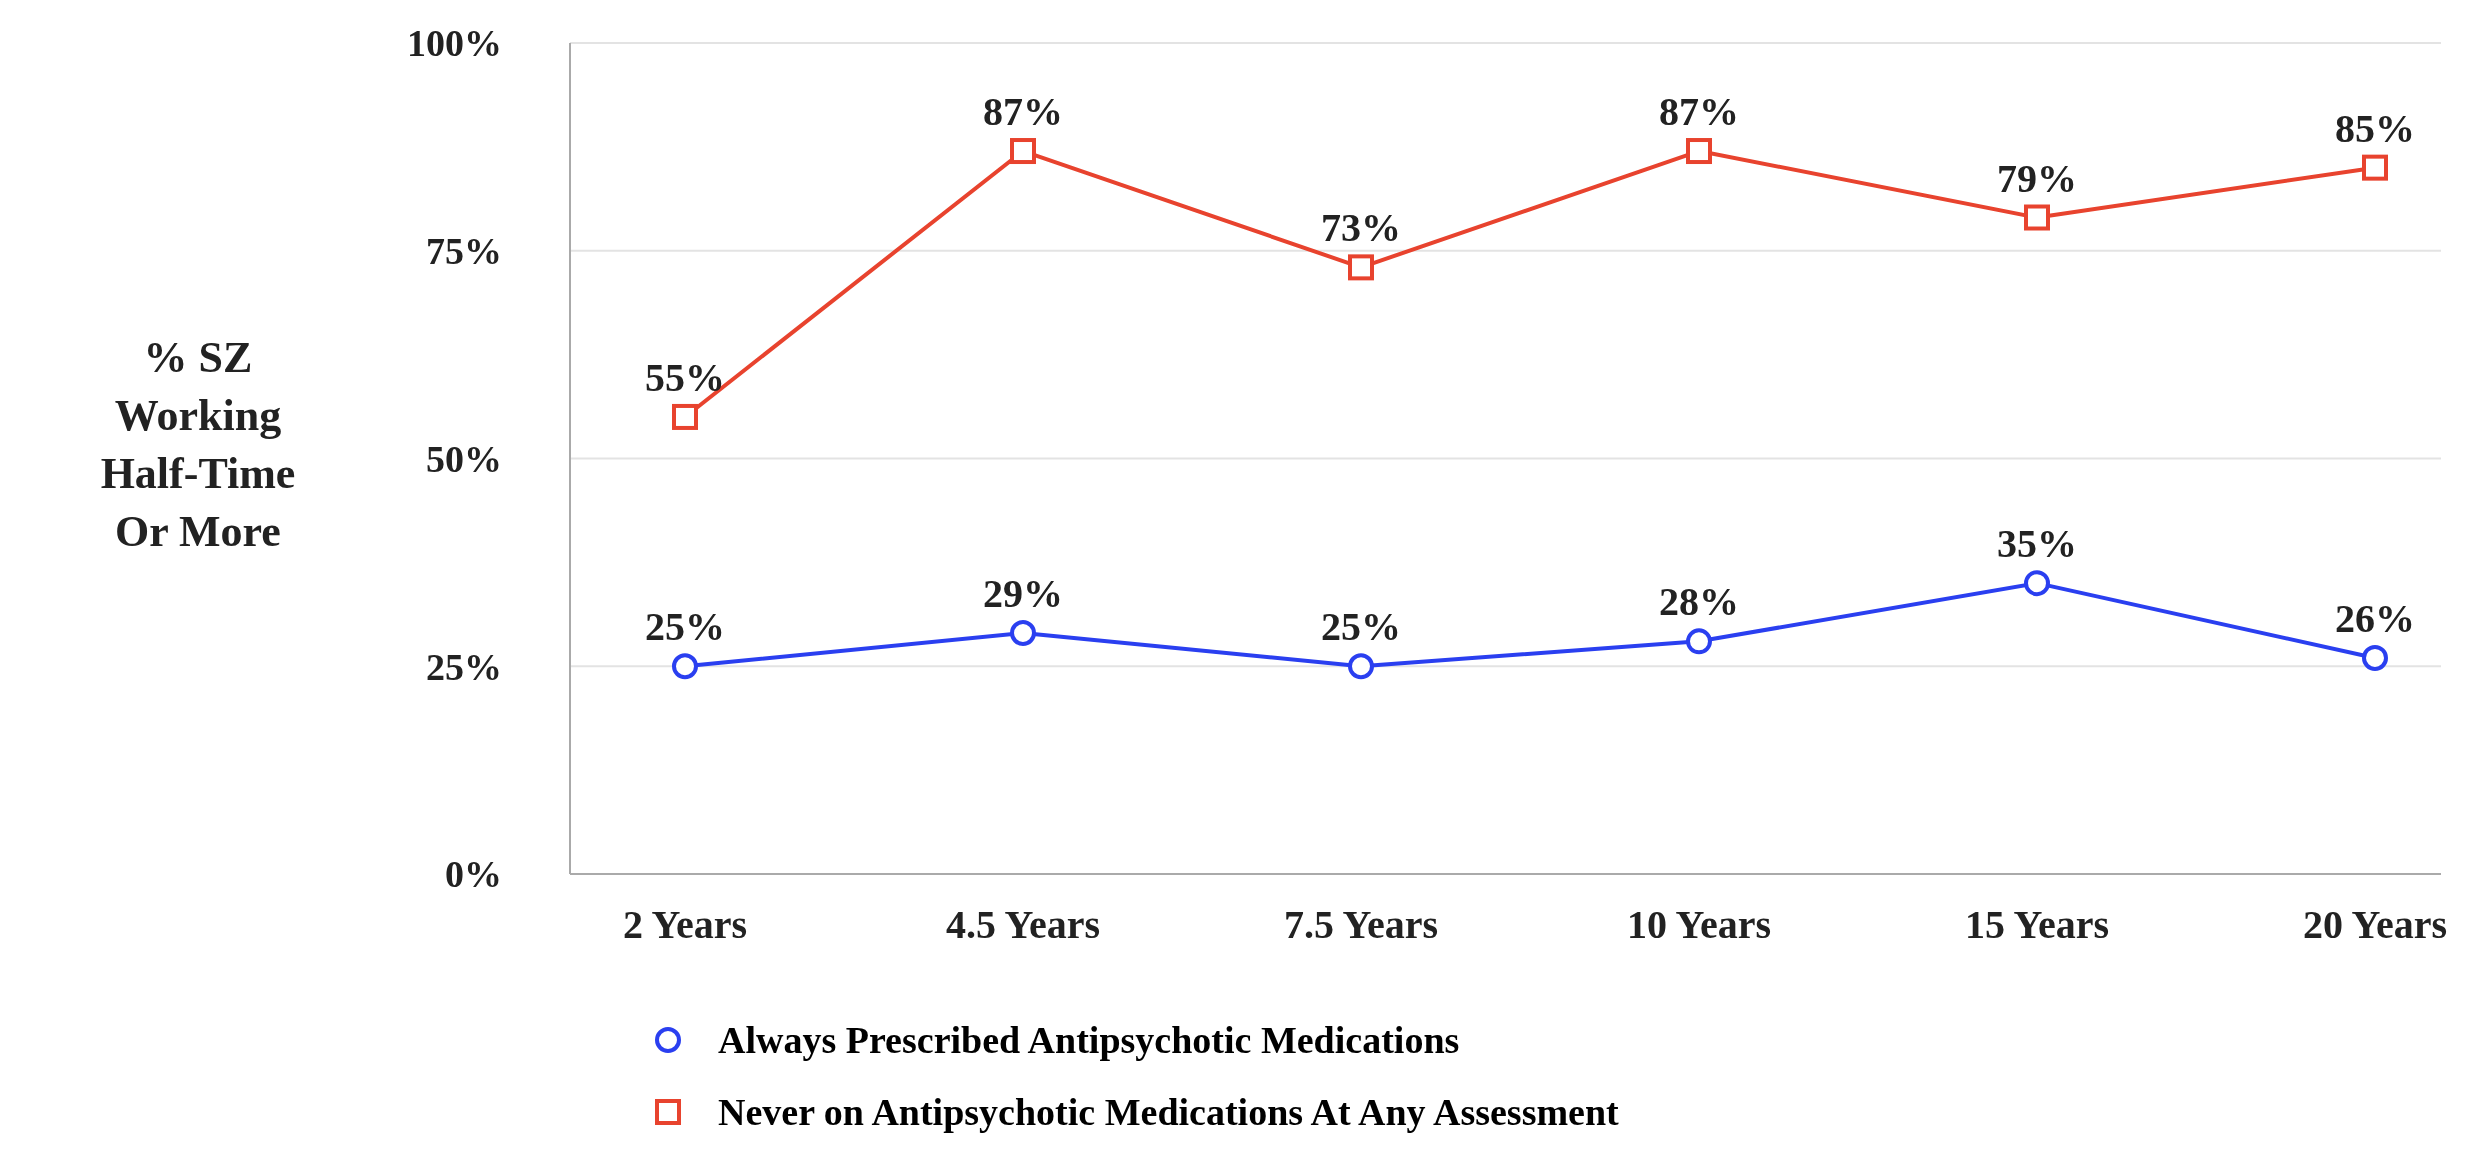 Image resolution: width=2485 pixels, height=1167 pixels. What do you see at coordinates (2375, 925) in the screenshot?
I see `x-tick-label: 20 Years` at bounding box center [2375, 925].